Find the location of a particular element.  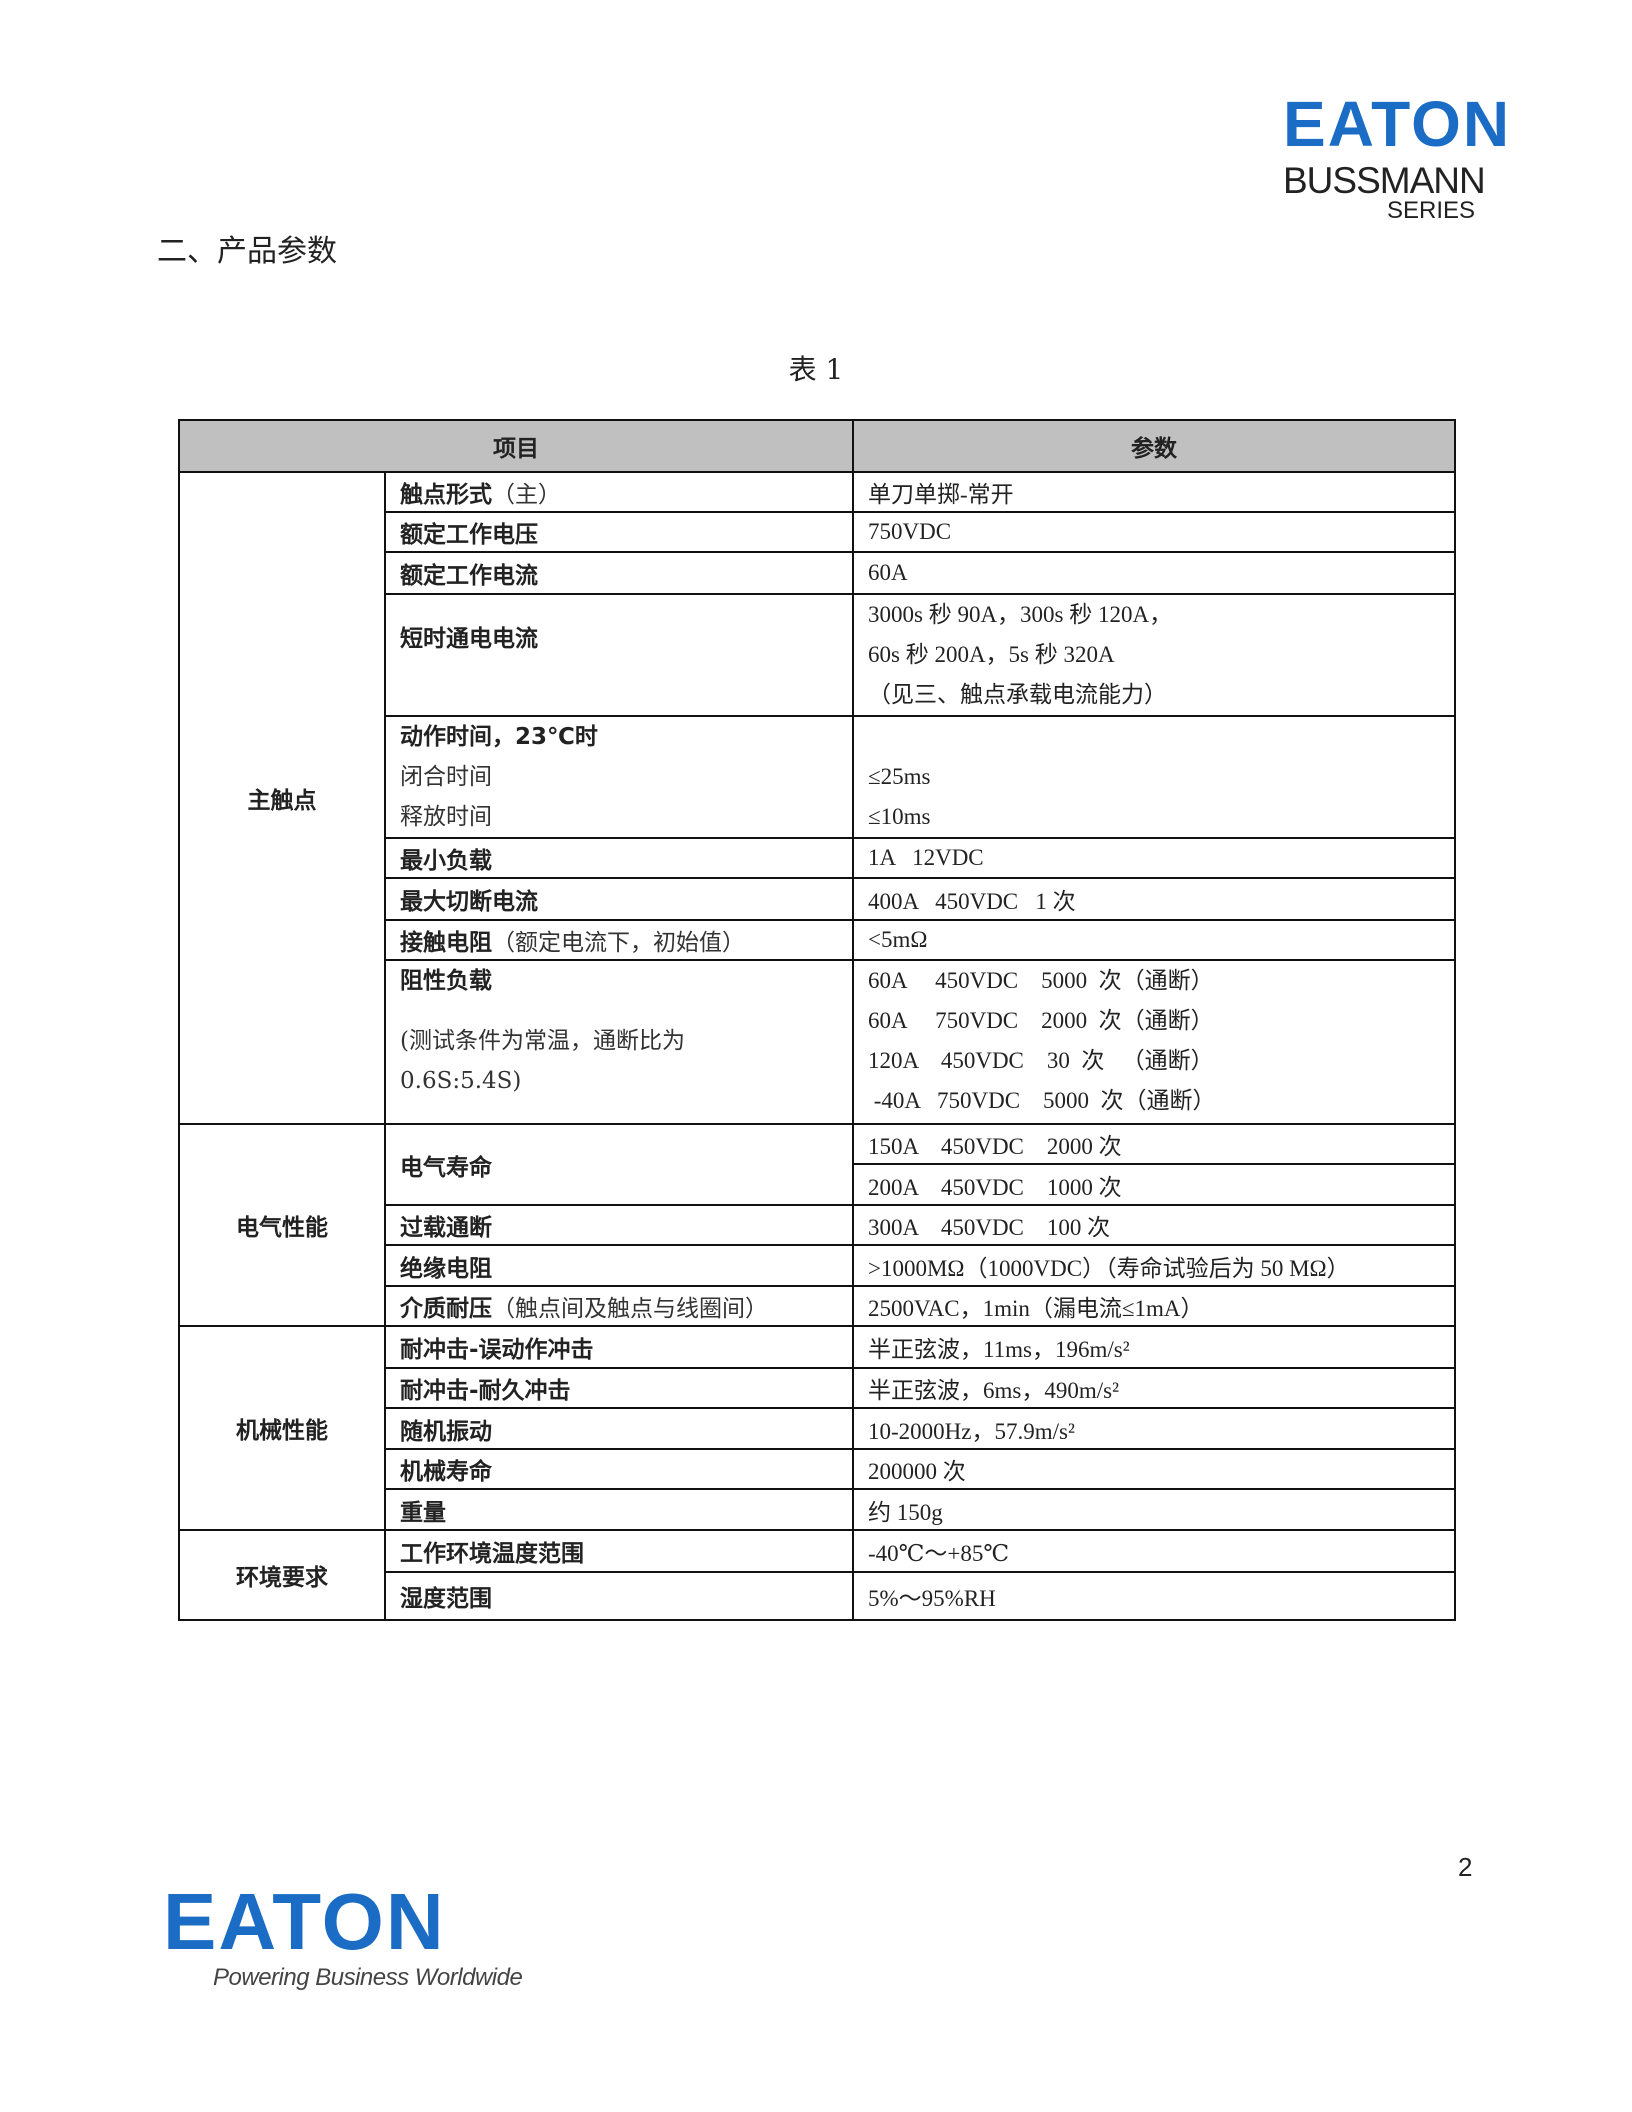

item-label: 短时通电电流 is located at coordinates (469, 639).